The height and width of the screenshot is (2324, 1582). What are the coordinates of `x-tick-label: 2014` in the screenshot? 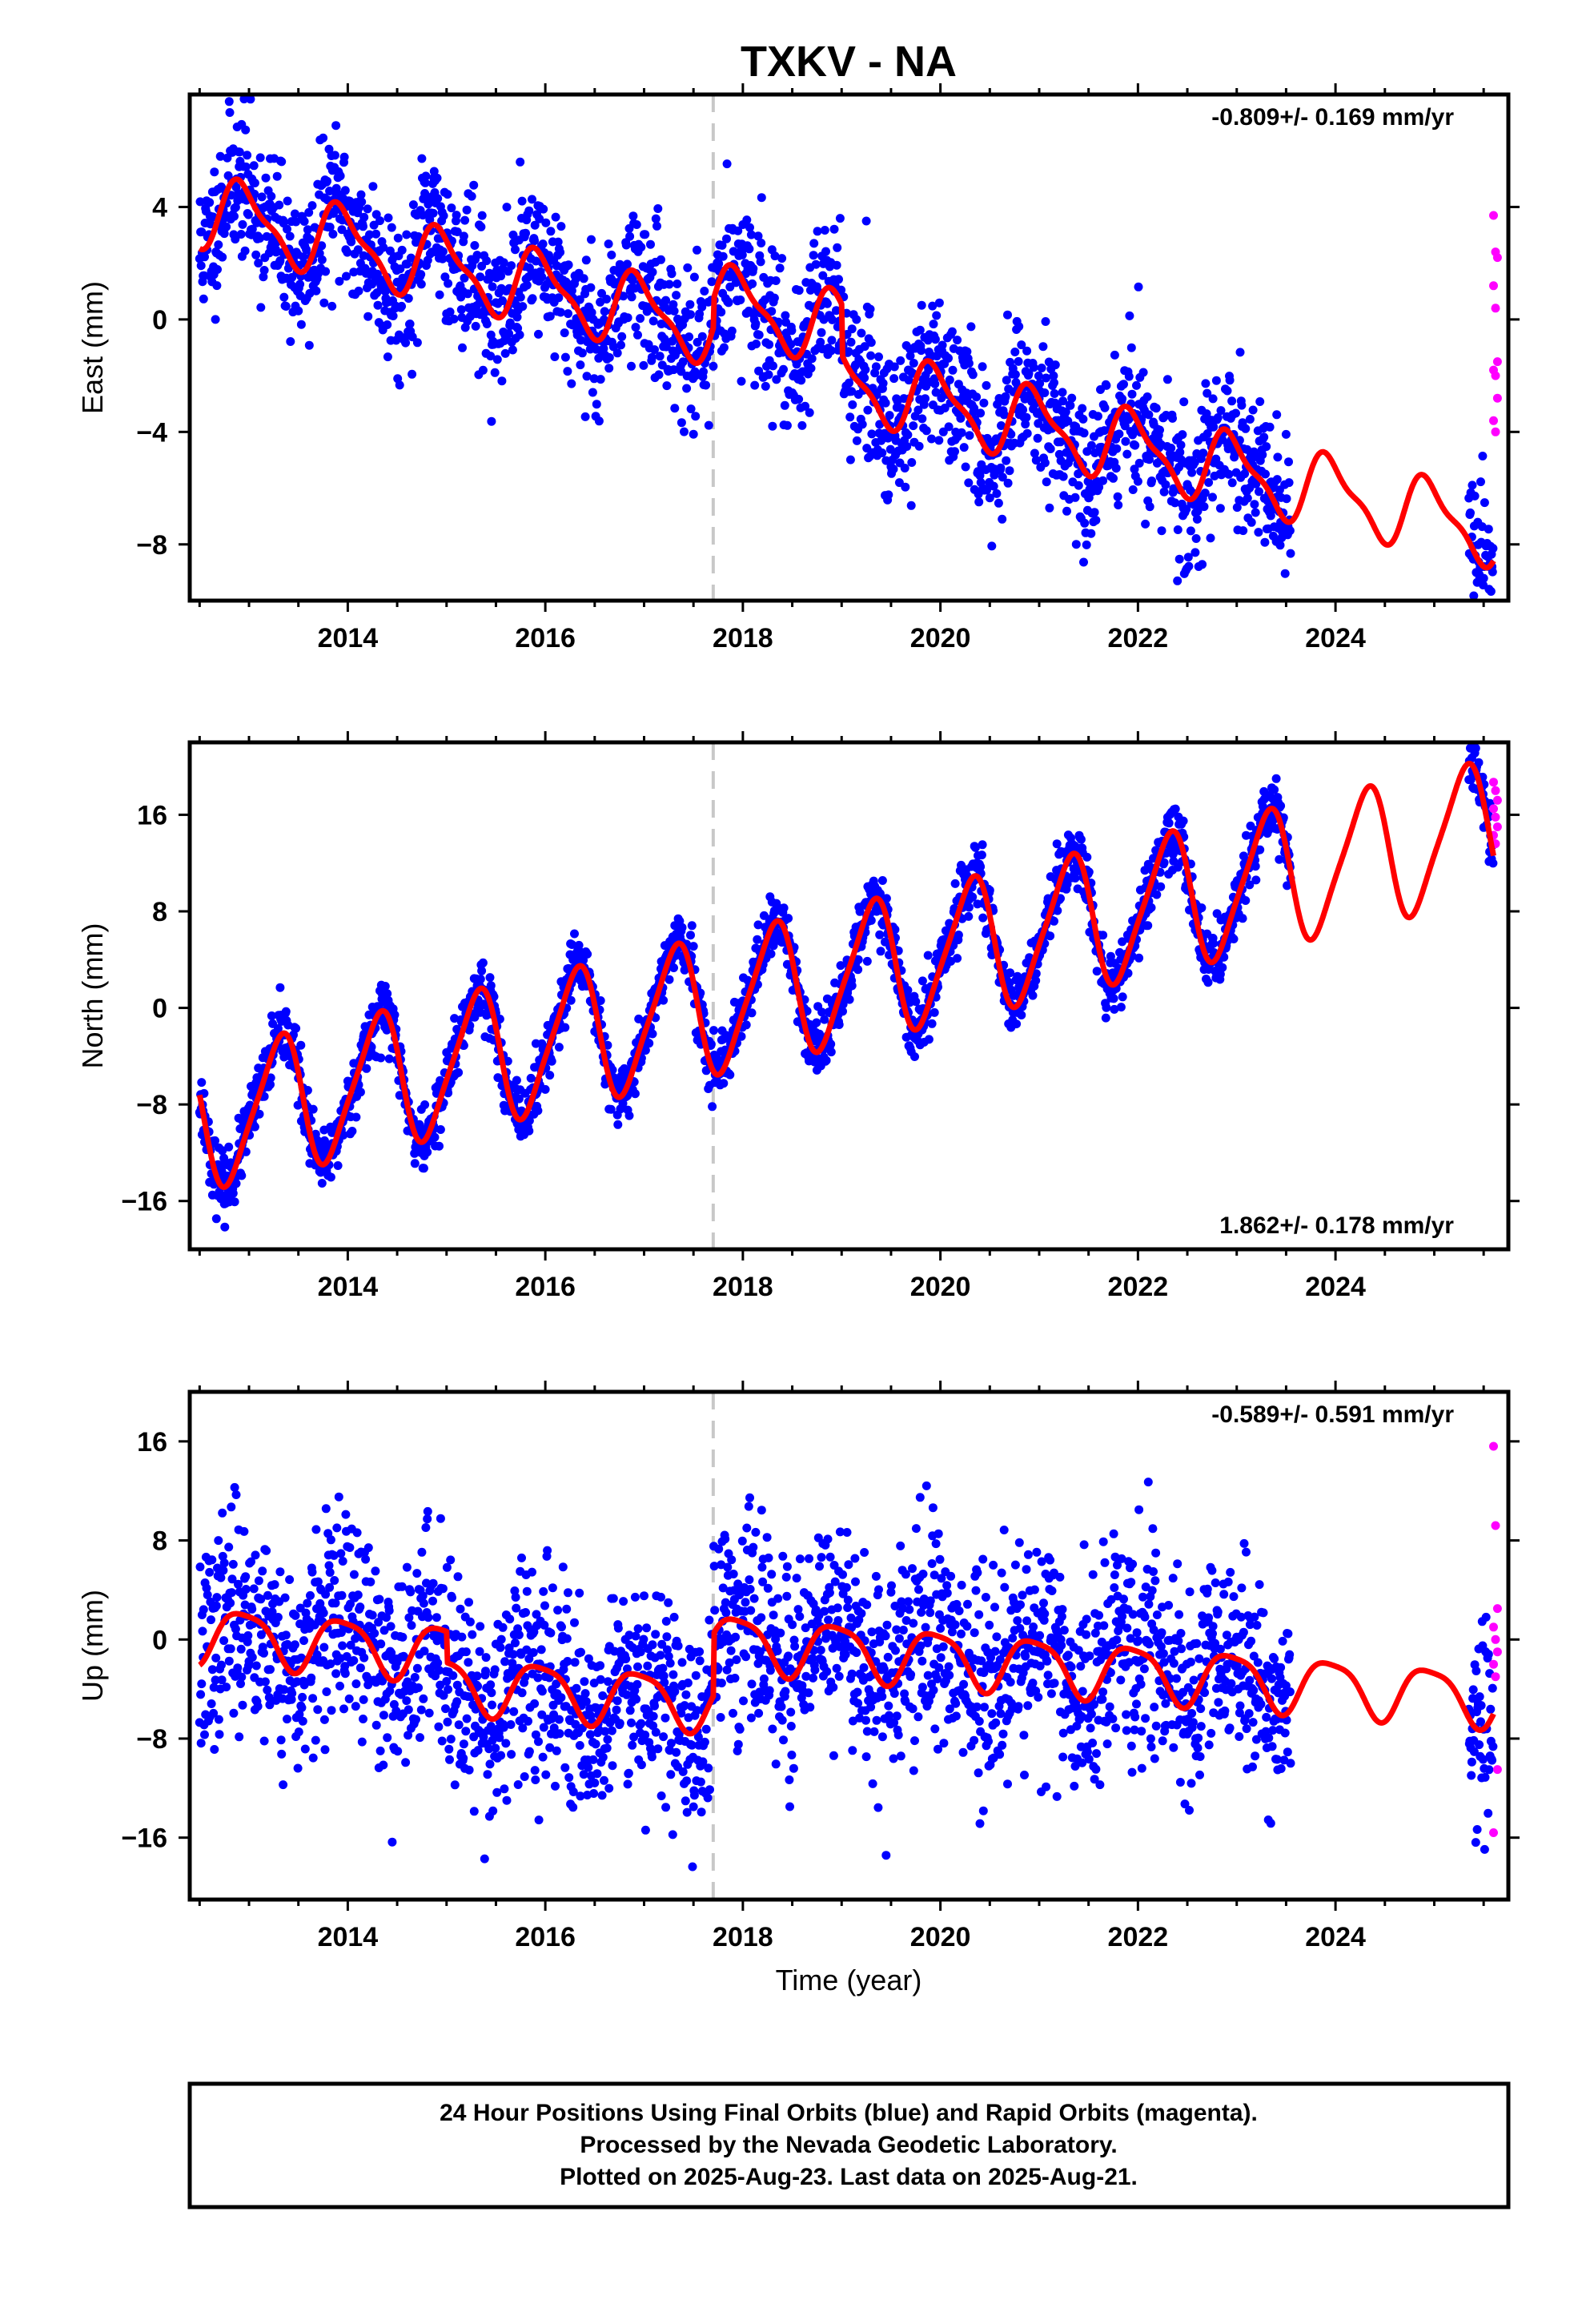 It's located at (349, 638).